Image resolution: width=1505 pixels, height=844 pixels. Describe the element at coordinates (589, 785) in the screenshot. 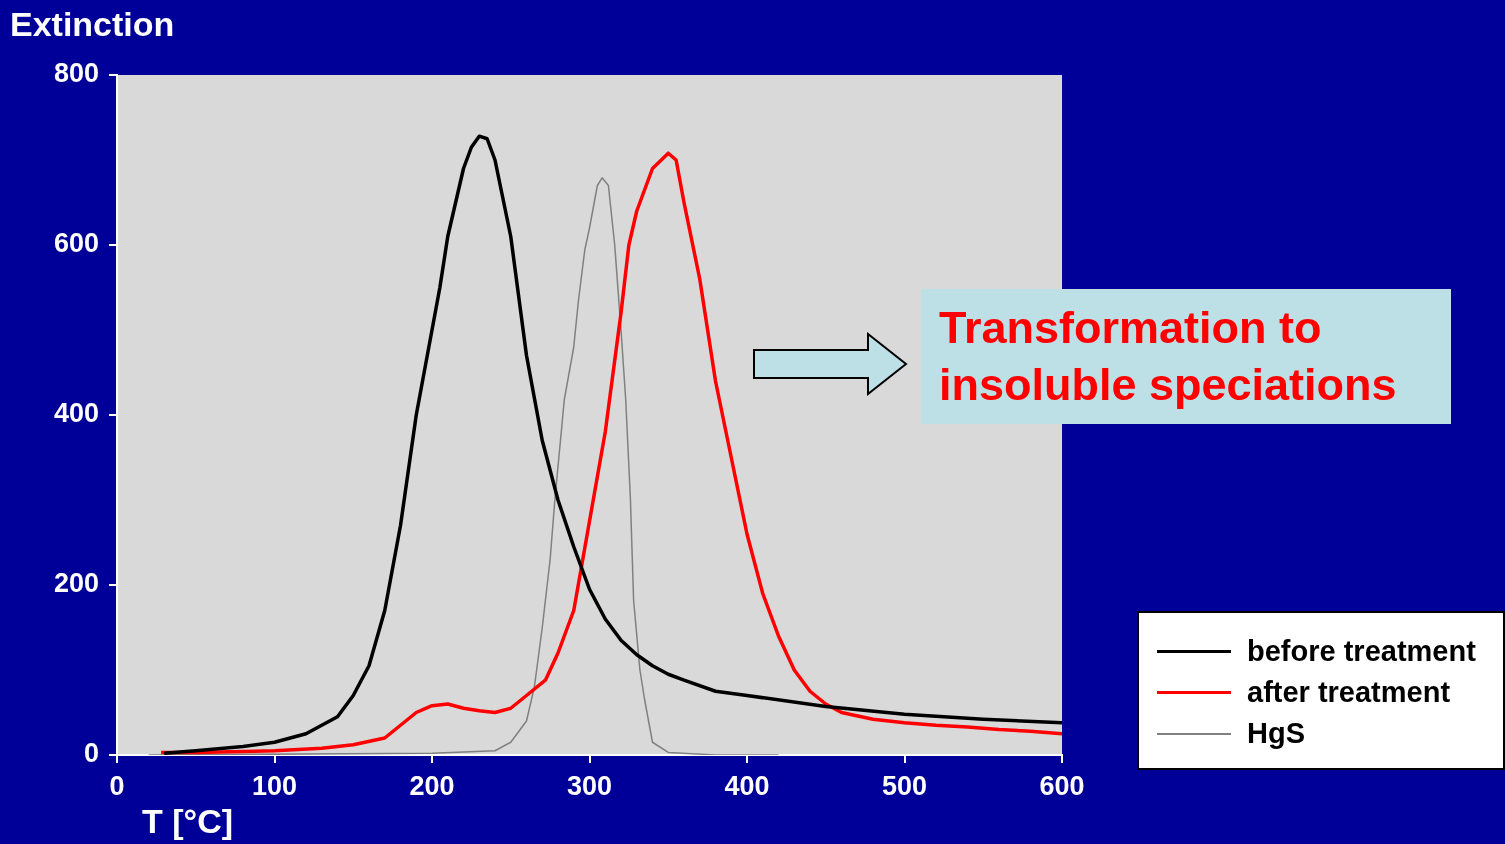

I see `x-tick-label: 300` at that location.